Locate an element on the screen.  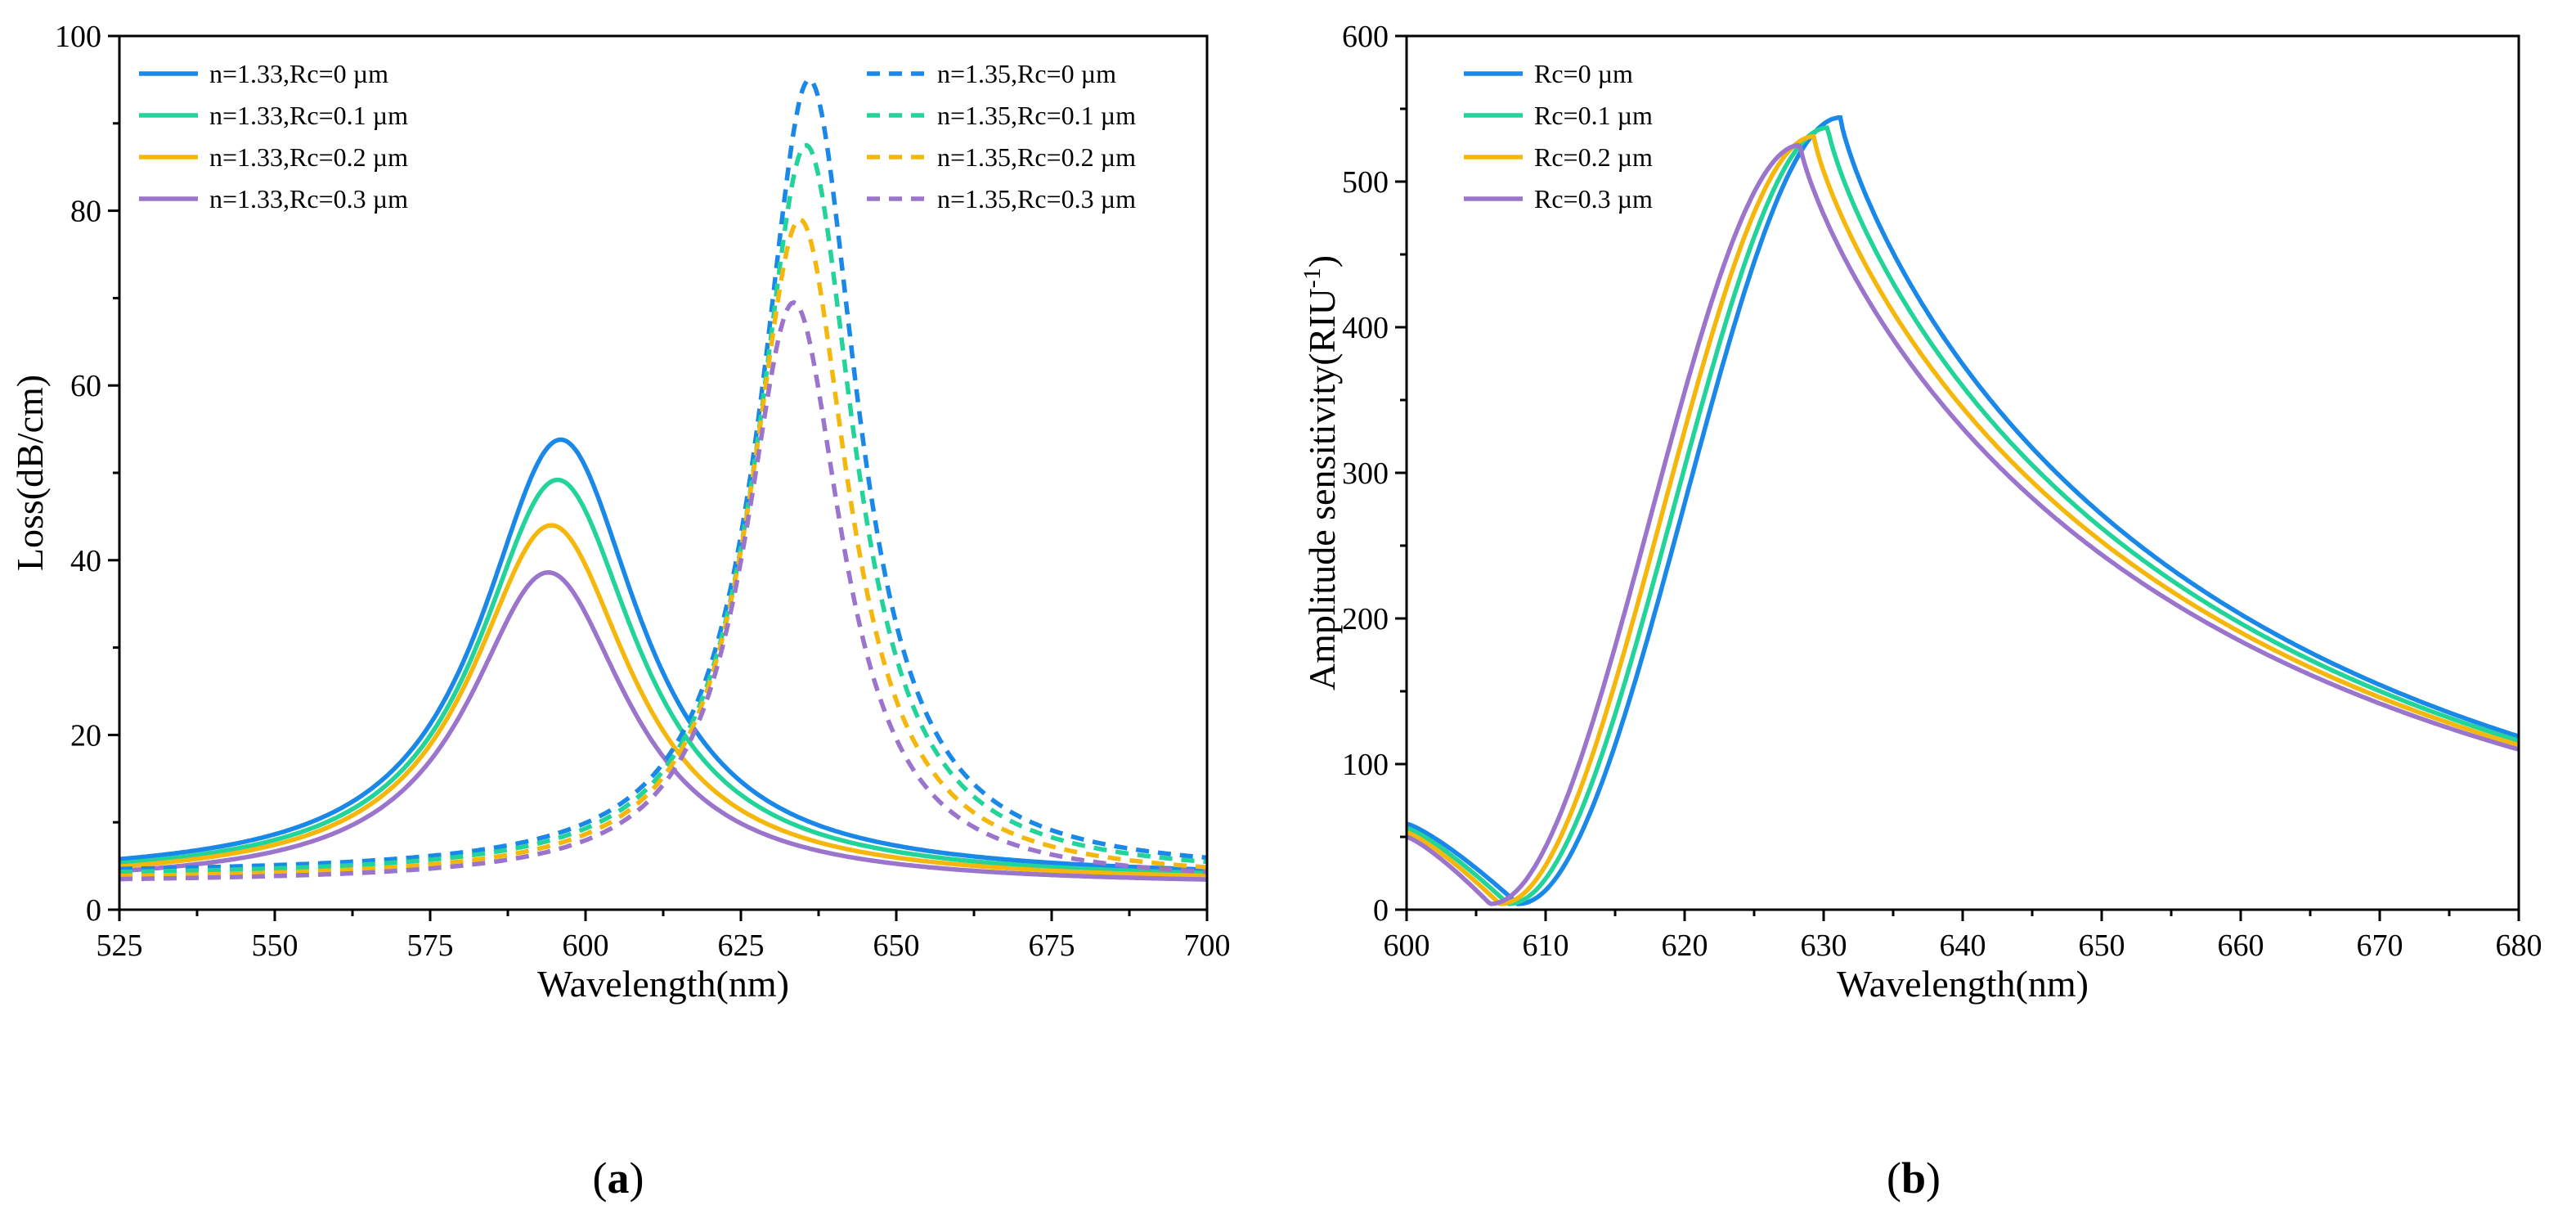
y-tick-label: 60 is located at coordinates (85, 386).